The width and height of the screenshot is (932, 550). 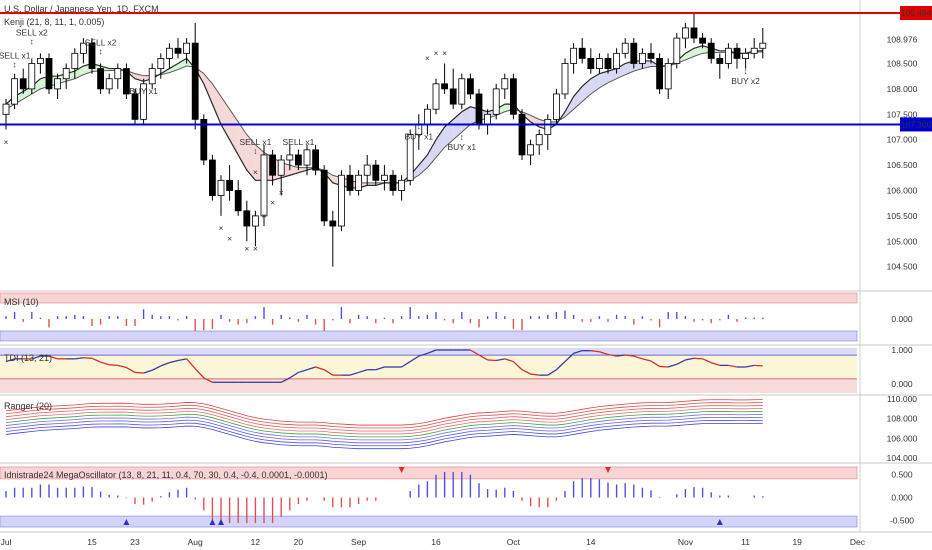 What do you see at coordinates (101, 43) in the screenshot?
I see `sell-signal-label: SELL x2` at bounding box center [101, 43].